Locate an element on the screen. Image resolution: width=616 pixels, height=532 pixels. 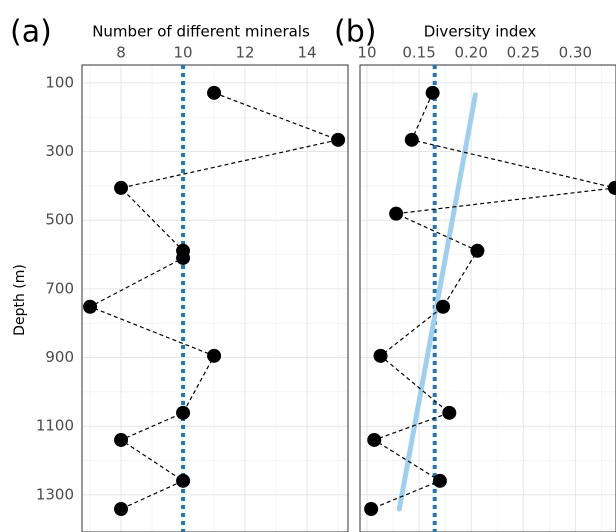
x-tick-label: 0.25 is located at coordinates (523, 53).